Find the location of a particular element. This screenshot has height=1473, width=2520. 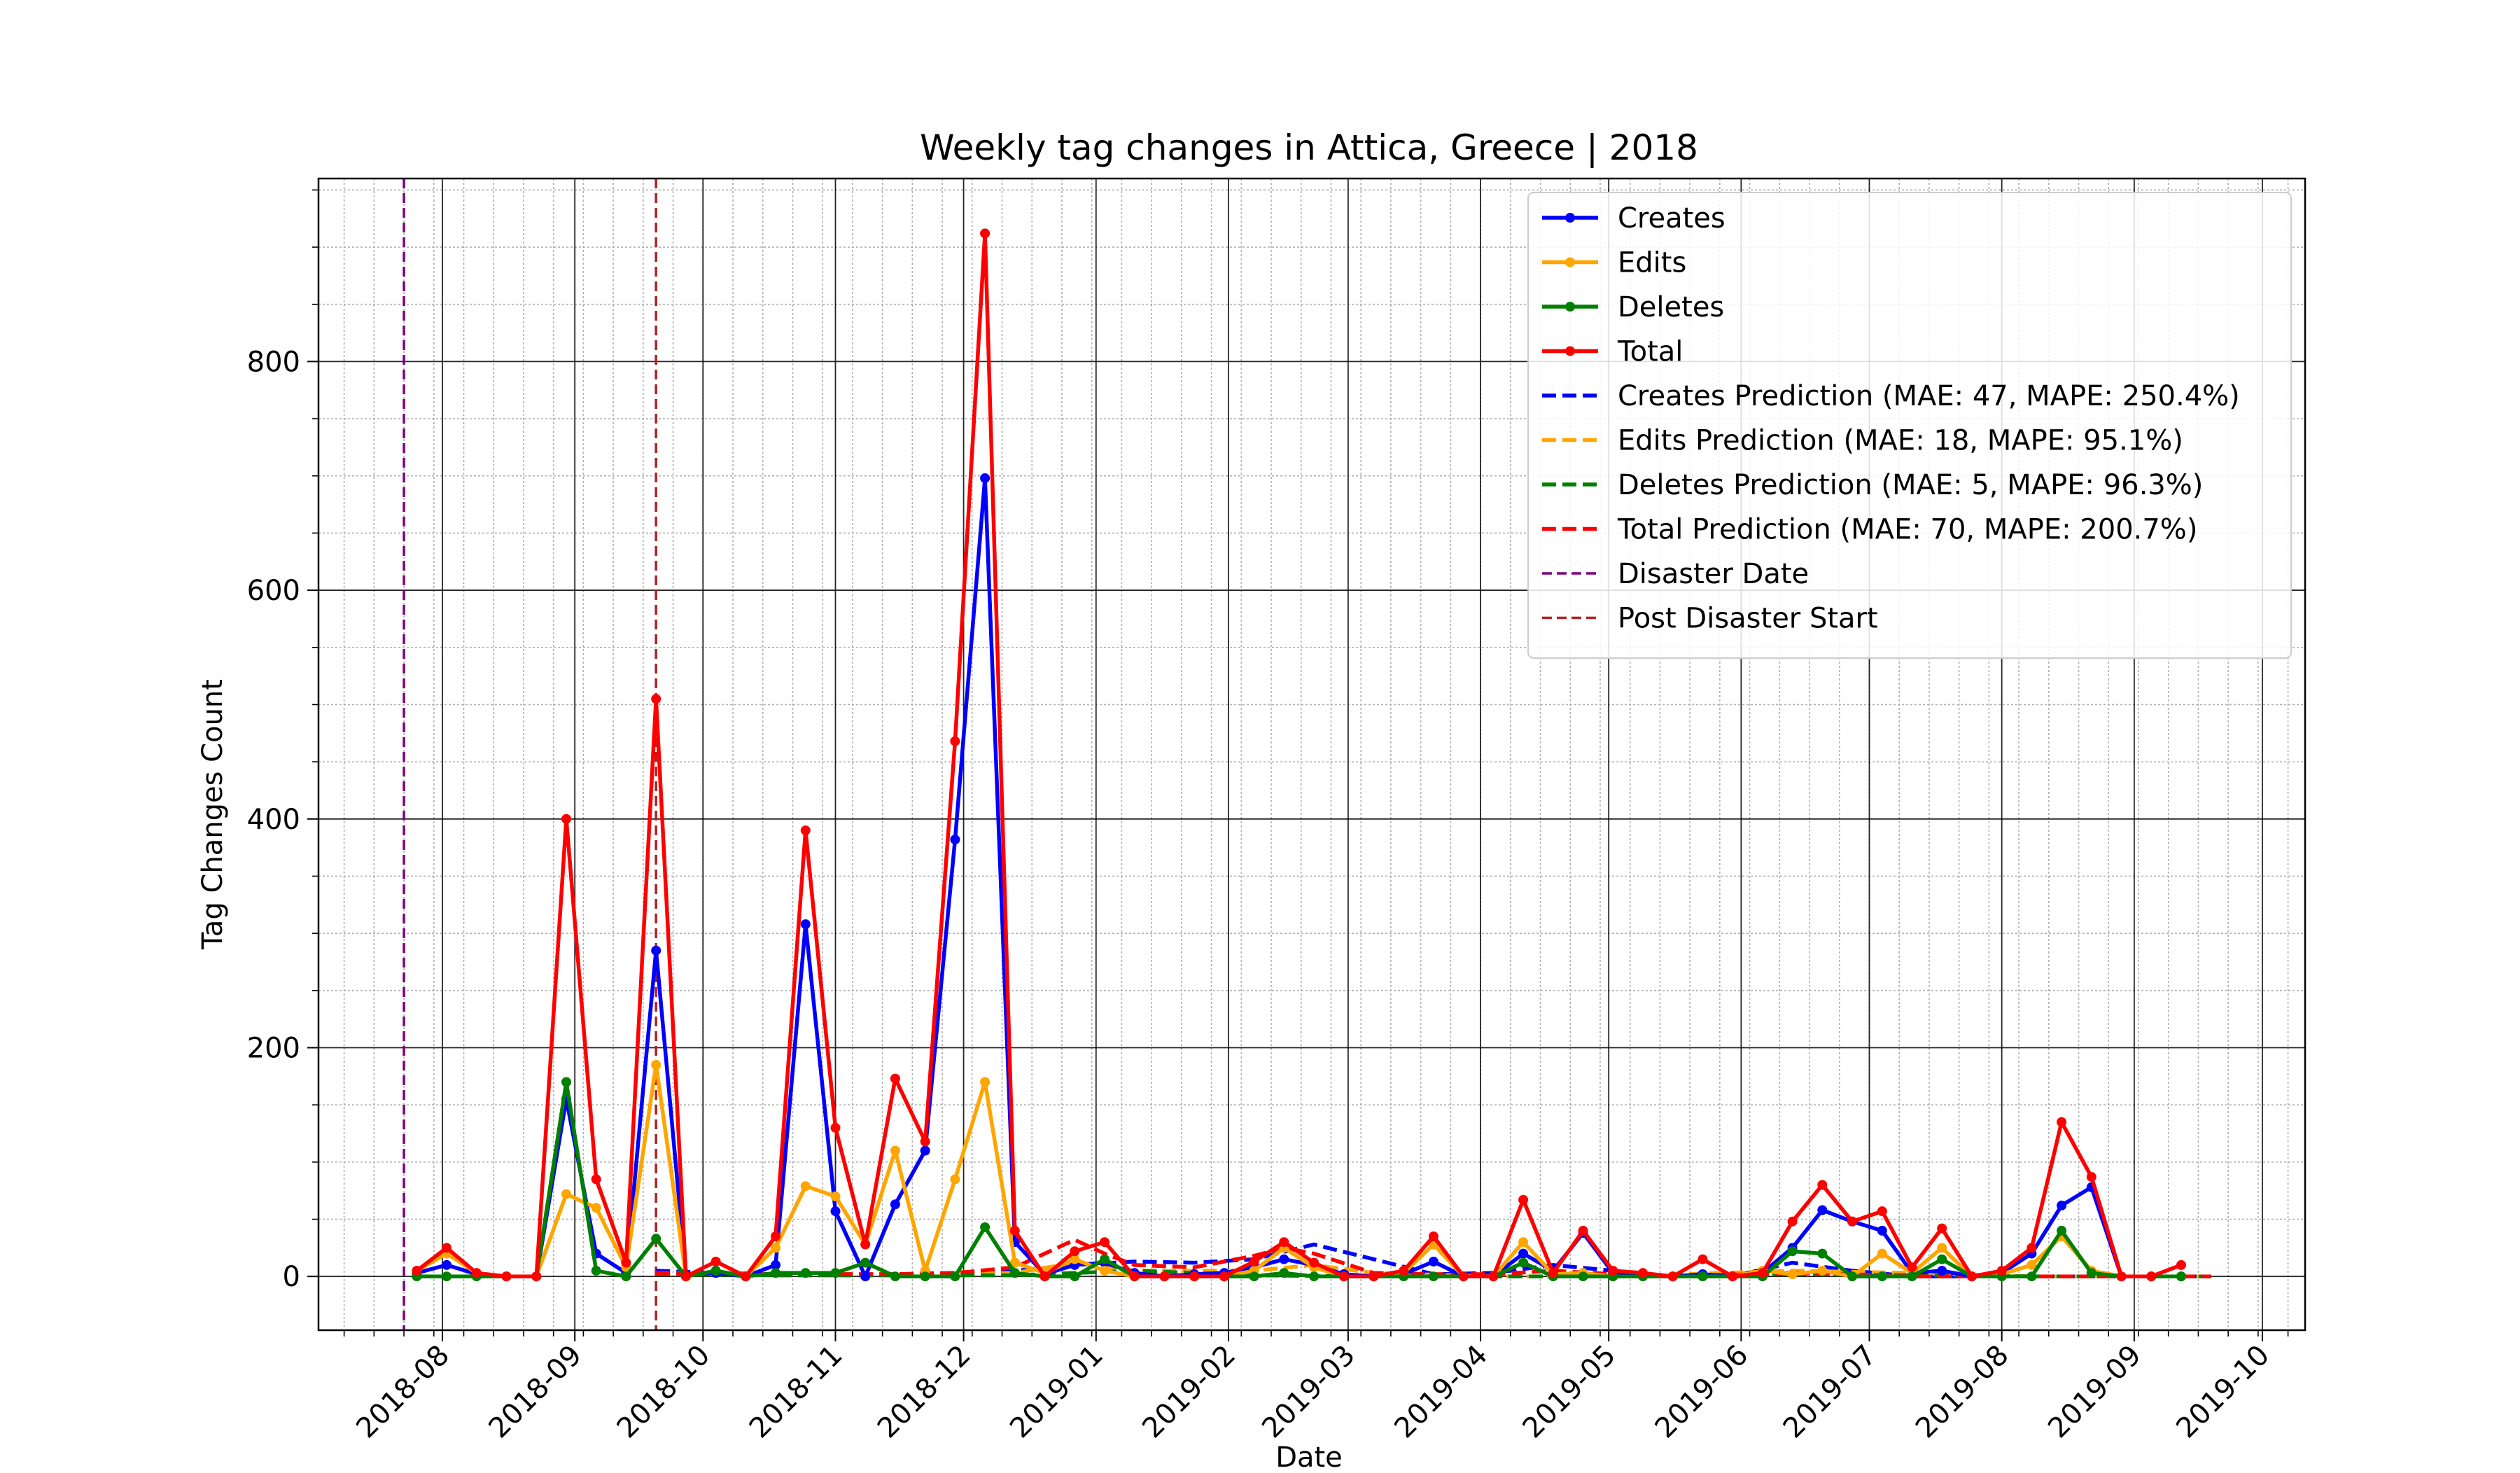

legend-label: Edits is located at coordinates (1652, 263).